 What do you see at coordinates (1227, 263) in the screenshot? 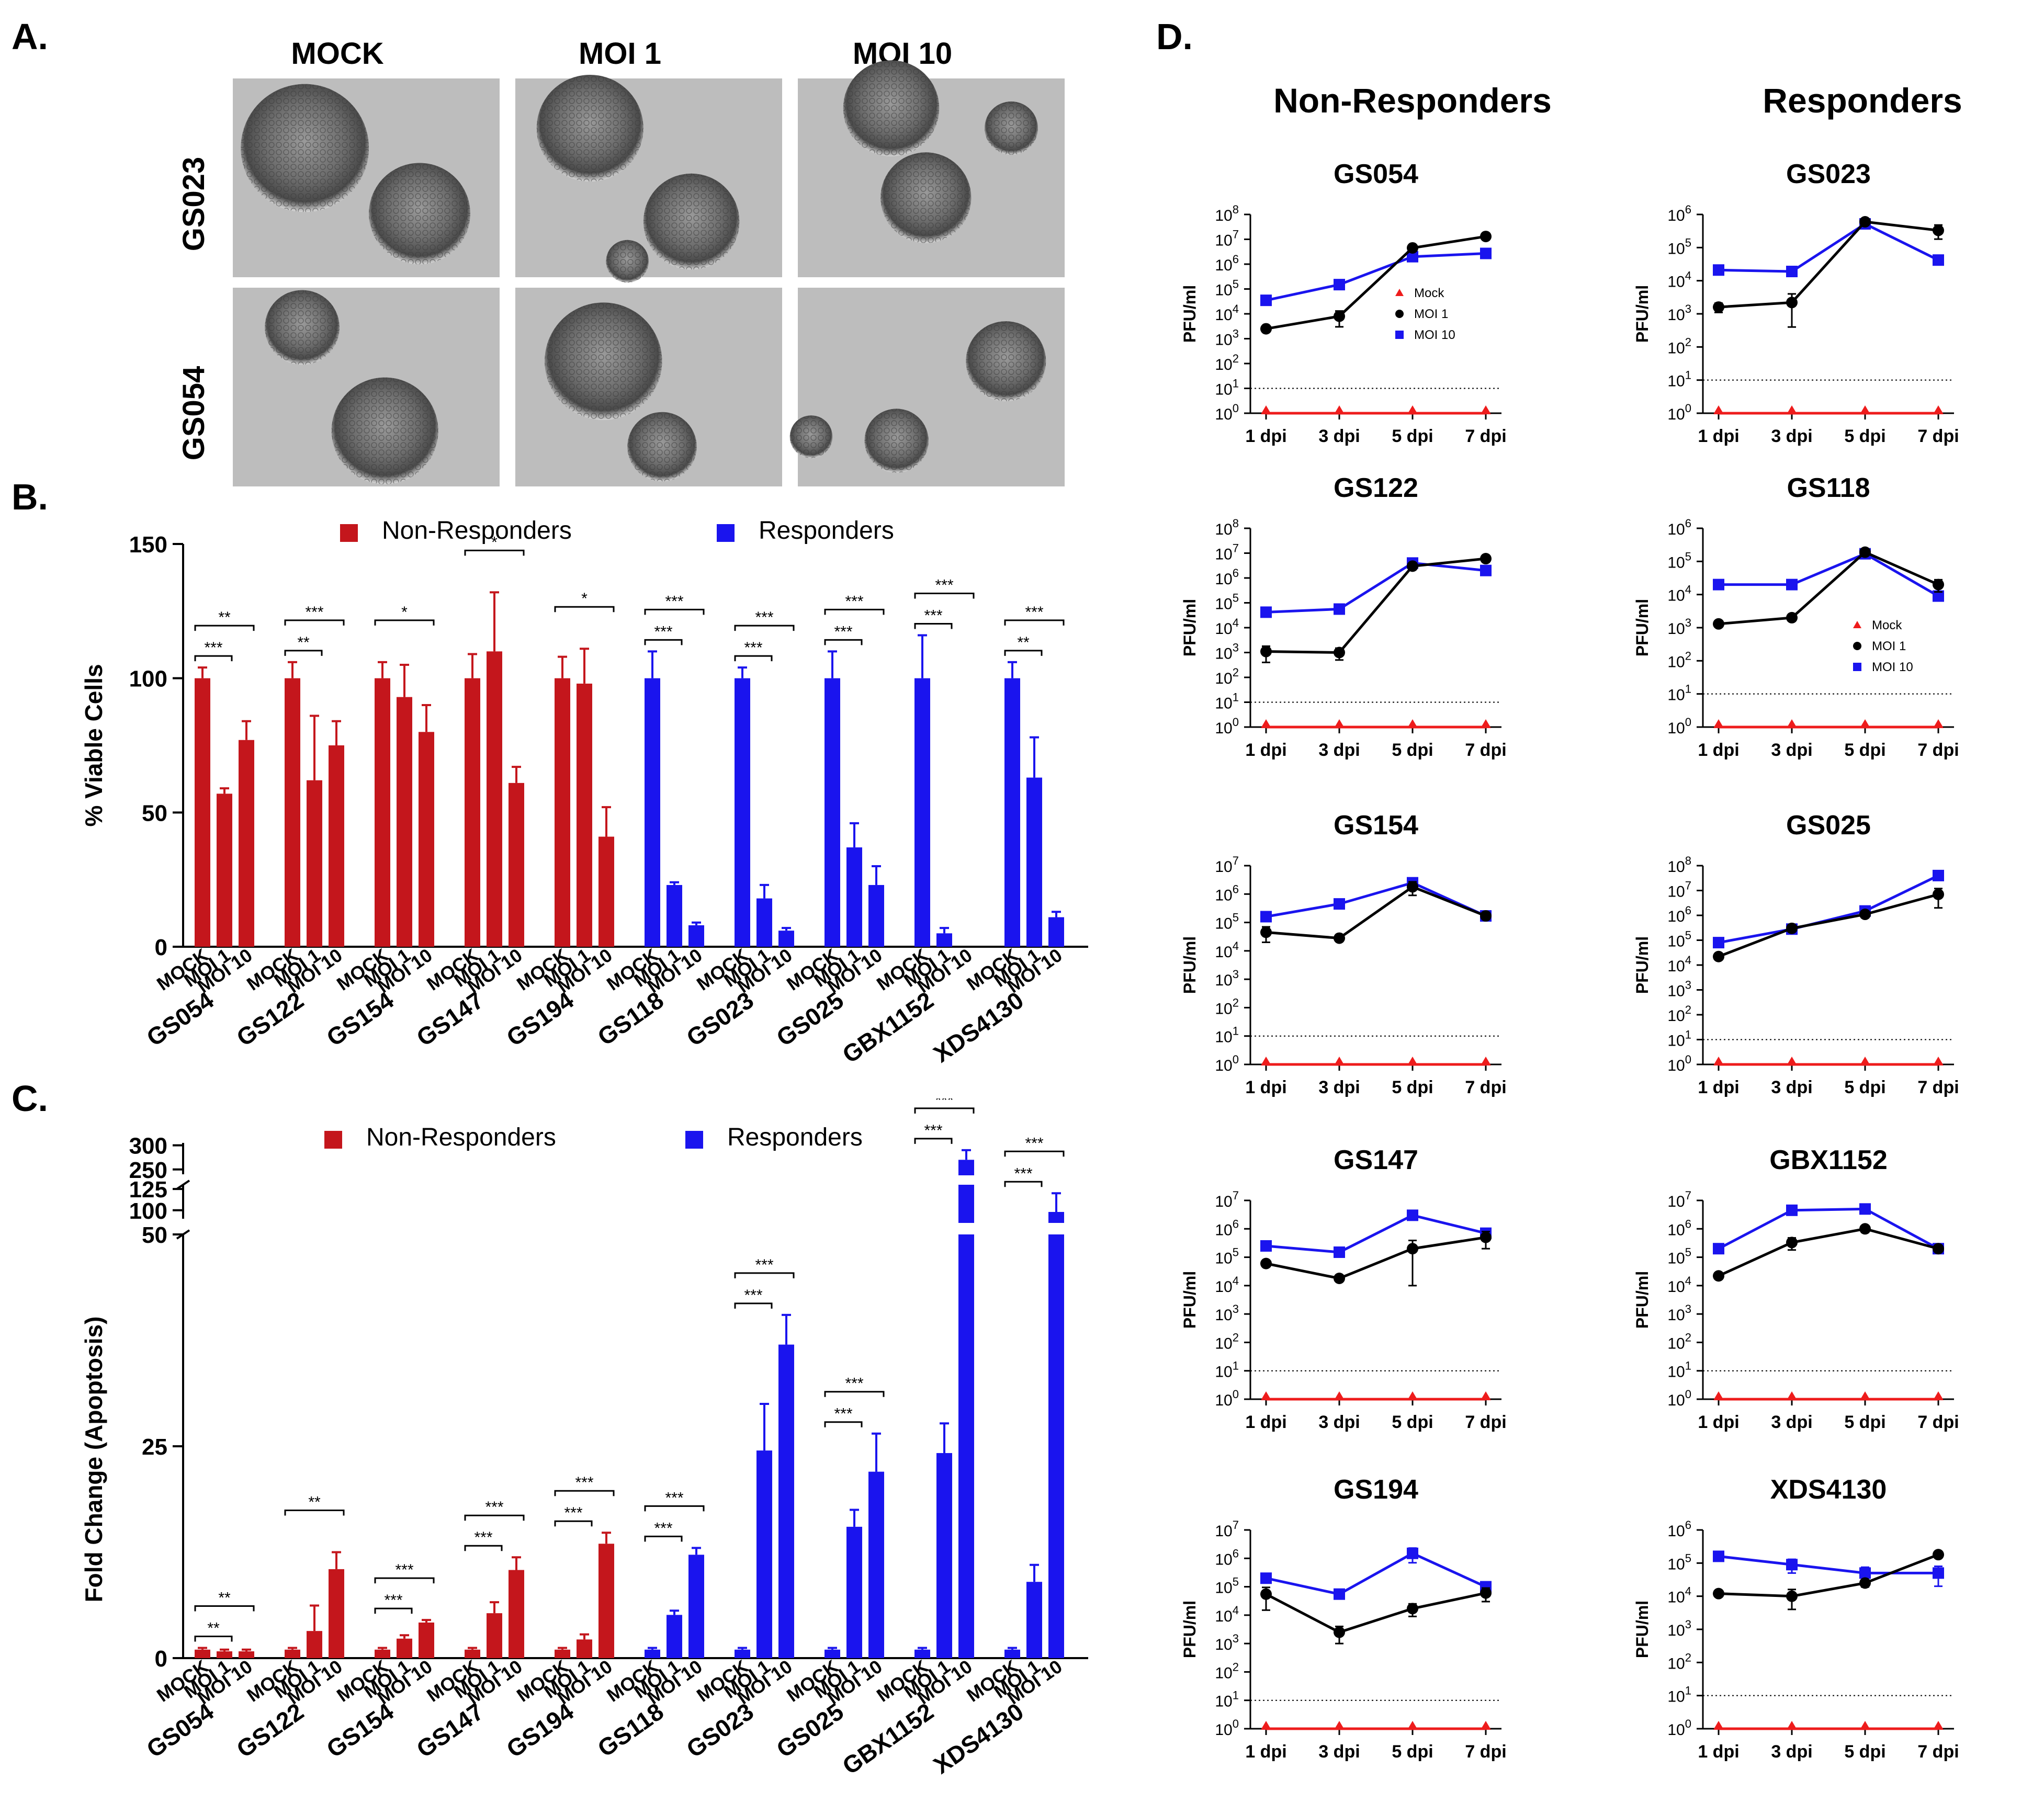
I see `y-tick-label: 10⁶` at bounding box center [1227, 263].